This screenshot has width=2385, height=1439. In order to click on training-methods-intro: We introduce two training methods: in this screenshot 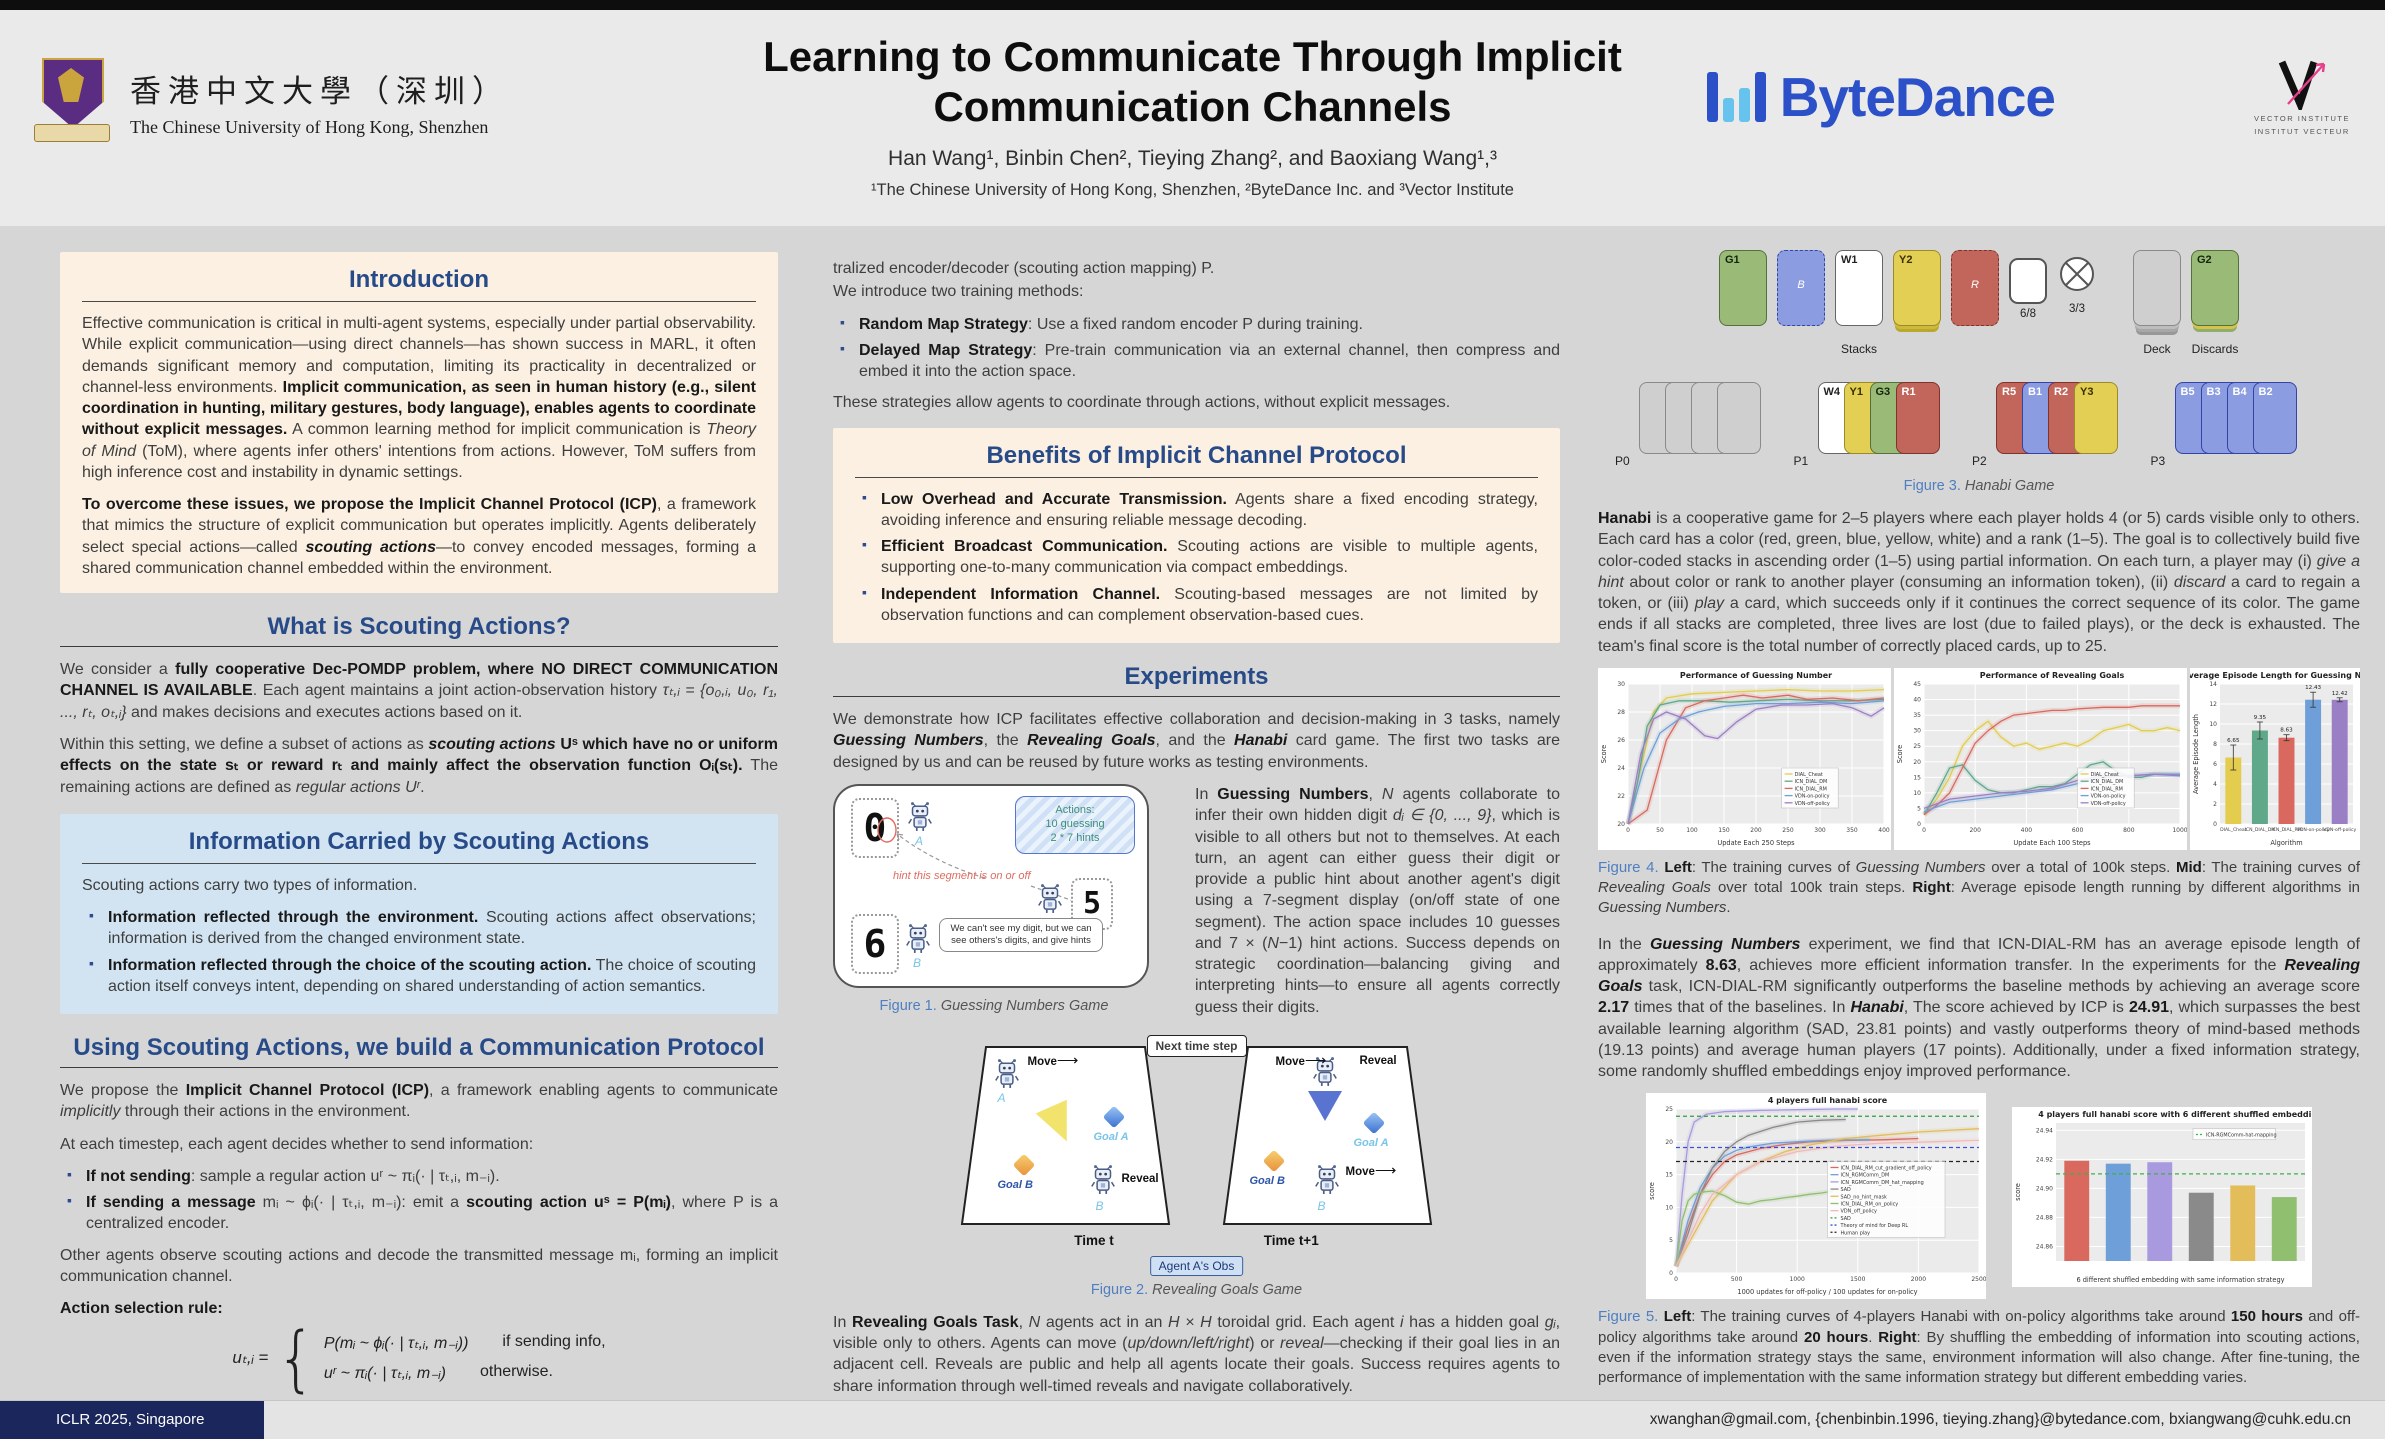, I will do `click(958, 292)`.